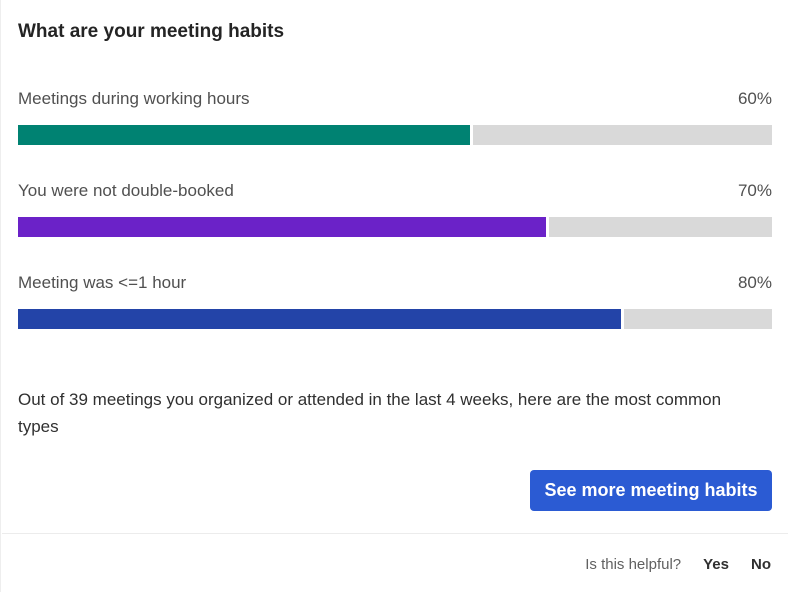 The width and height of the screenshot is (788, 592). I want to click on feedback-yes-button: Yes, so click(716, 564).